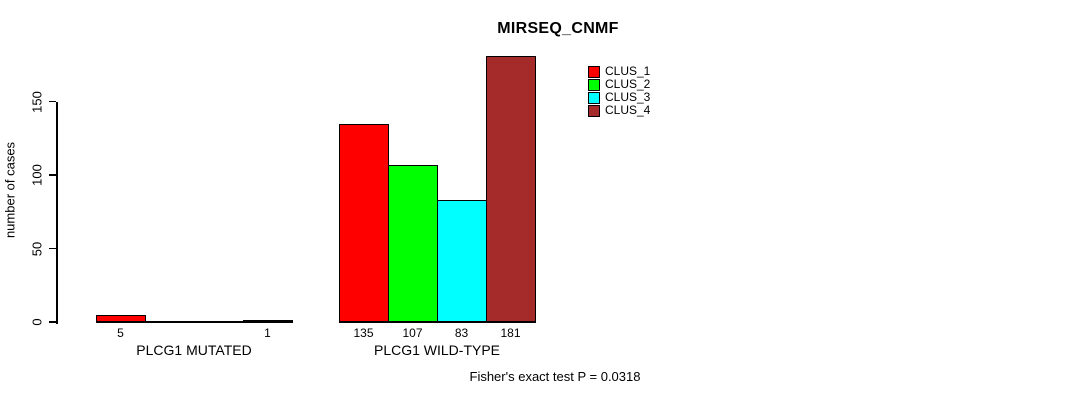 The image size is (1090, 400). I want to click on annotation-text: Fisher's exact test P = 0.0318, so click(555, 376).